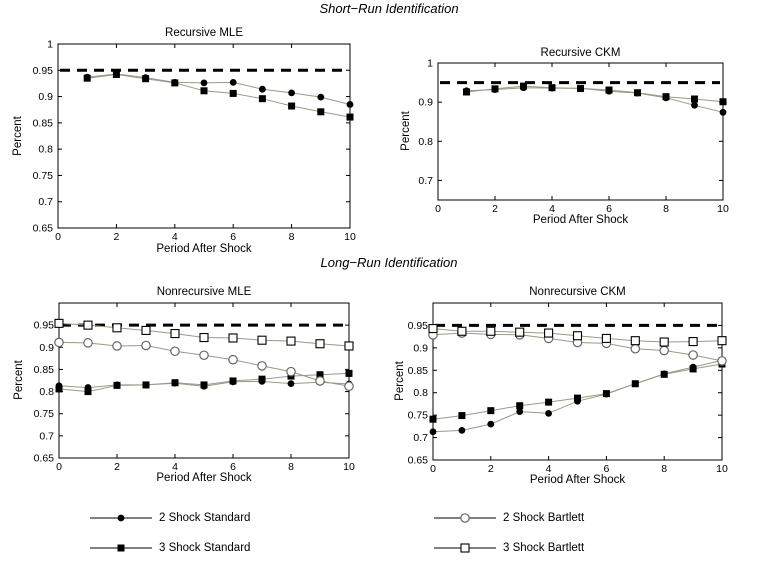  What do you see at coordinates (577, 480) in the screenshot?
I see `x-axis-label-nonrecursive-ckm: Period After Shock` at bounding box center [577, 480].